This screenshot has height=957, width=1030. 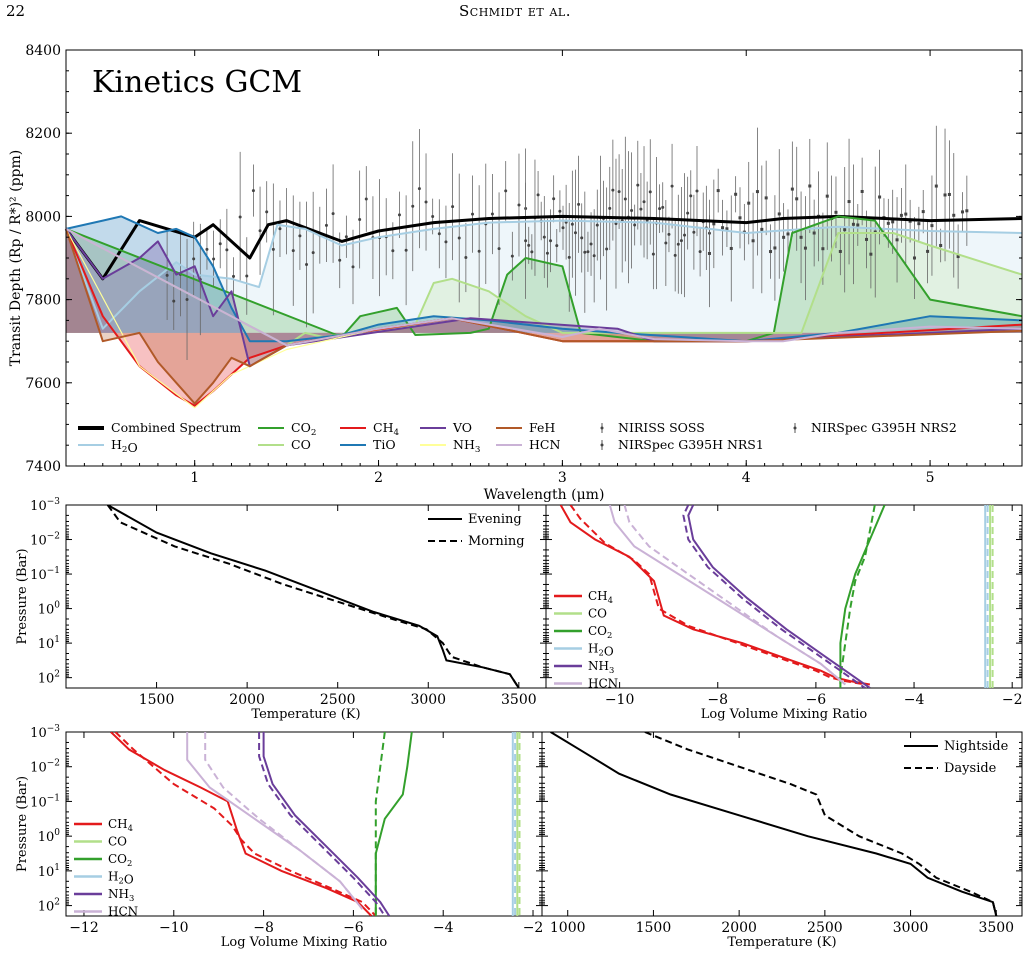 What do you see at coordinates (16, 11) in the screenshot?
I see `page-number: 22` at bounding box center [16, 11].